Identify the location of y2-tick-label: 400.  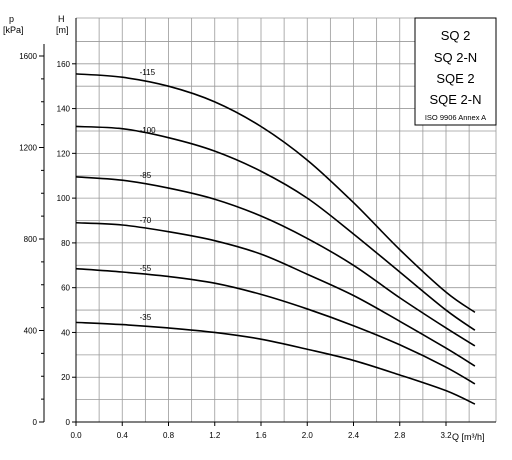
(31, 331).